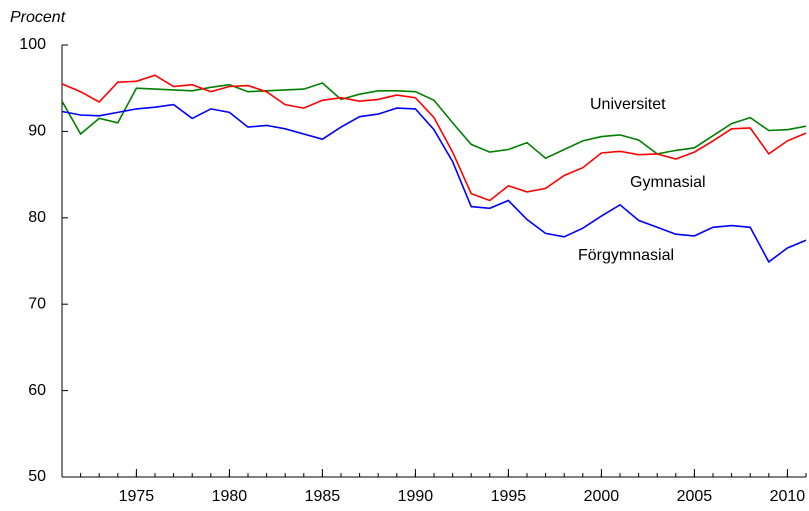 This screenshot has height=511, width=809. What do you see at coordinates (37, 390) in the screenshot?
I see `y-tick-label: 60` at bounding box center [37, 390].